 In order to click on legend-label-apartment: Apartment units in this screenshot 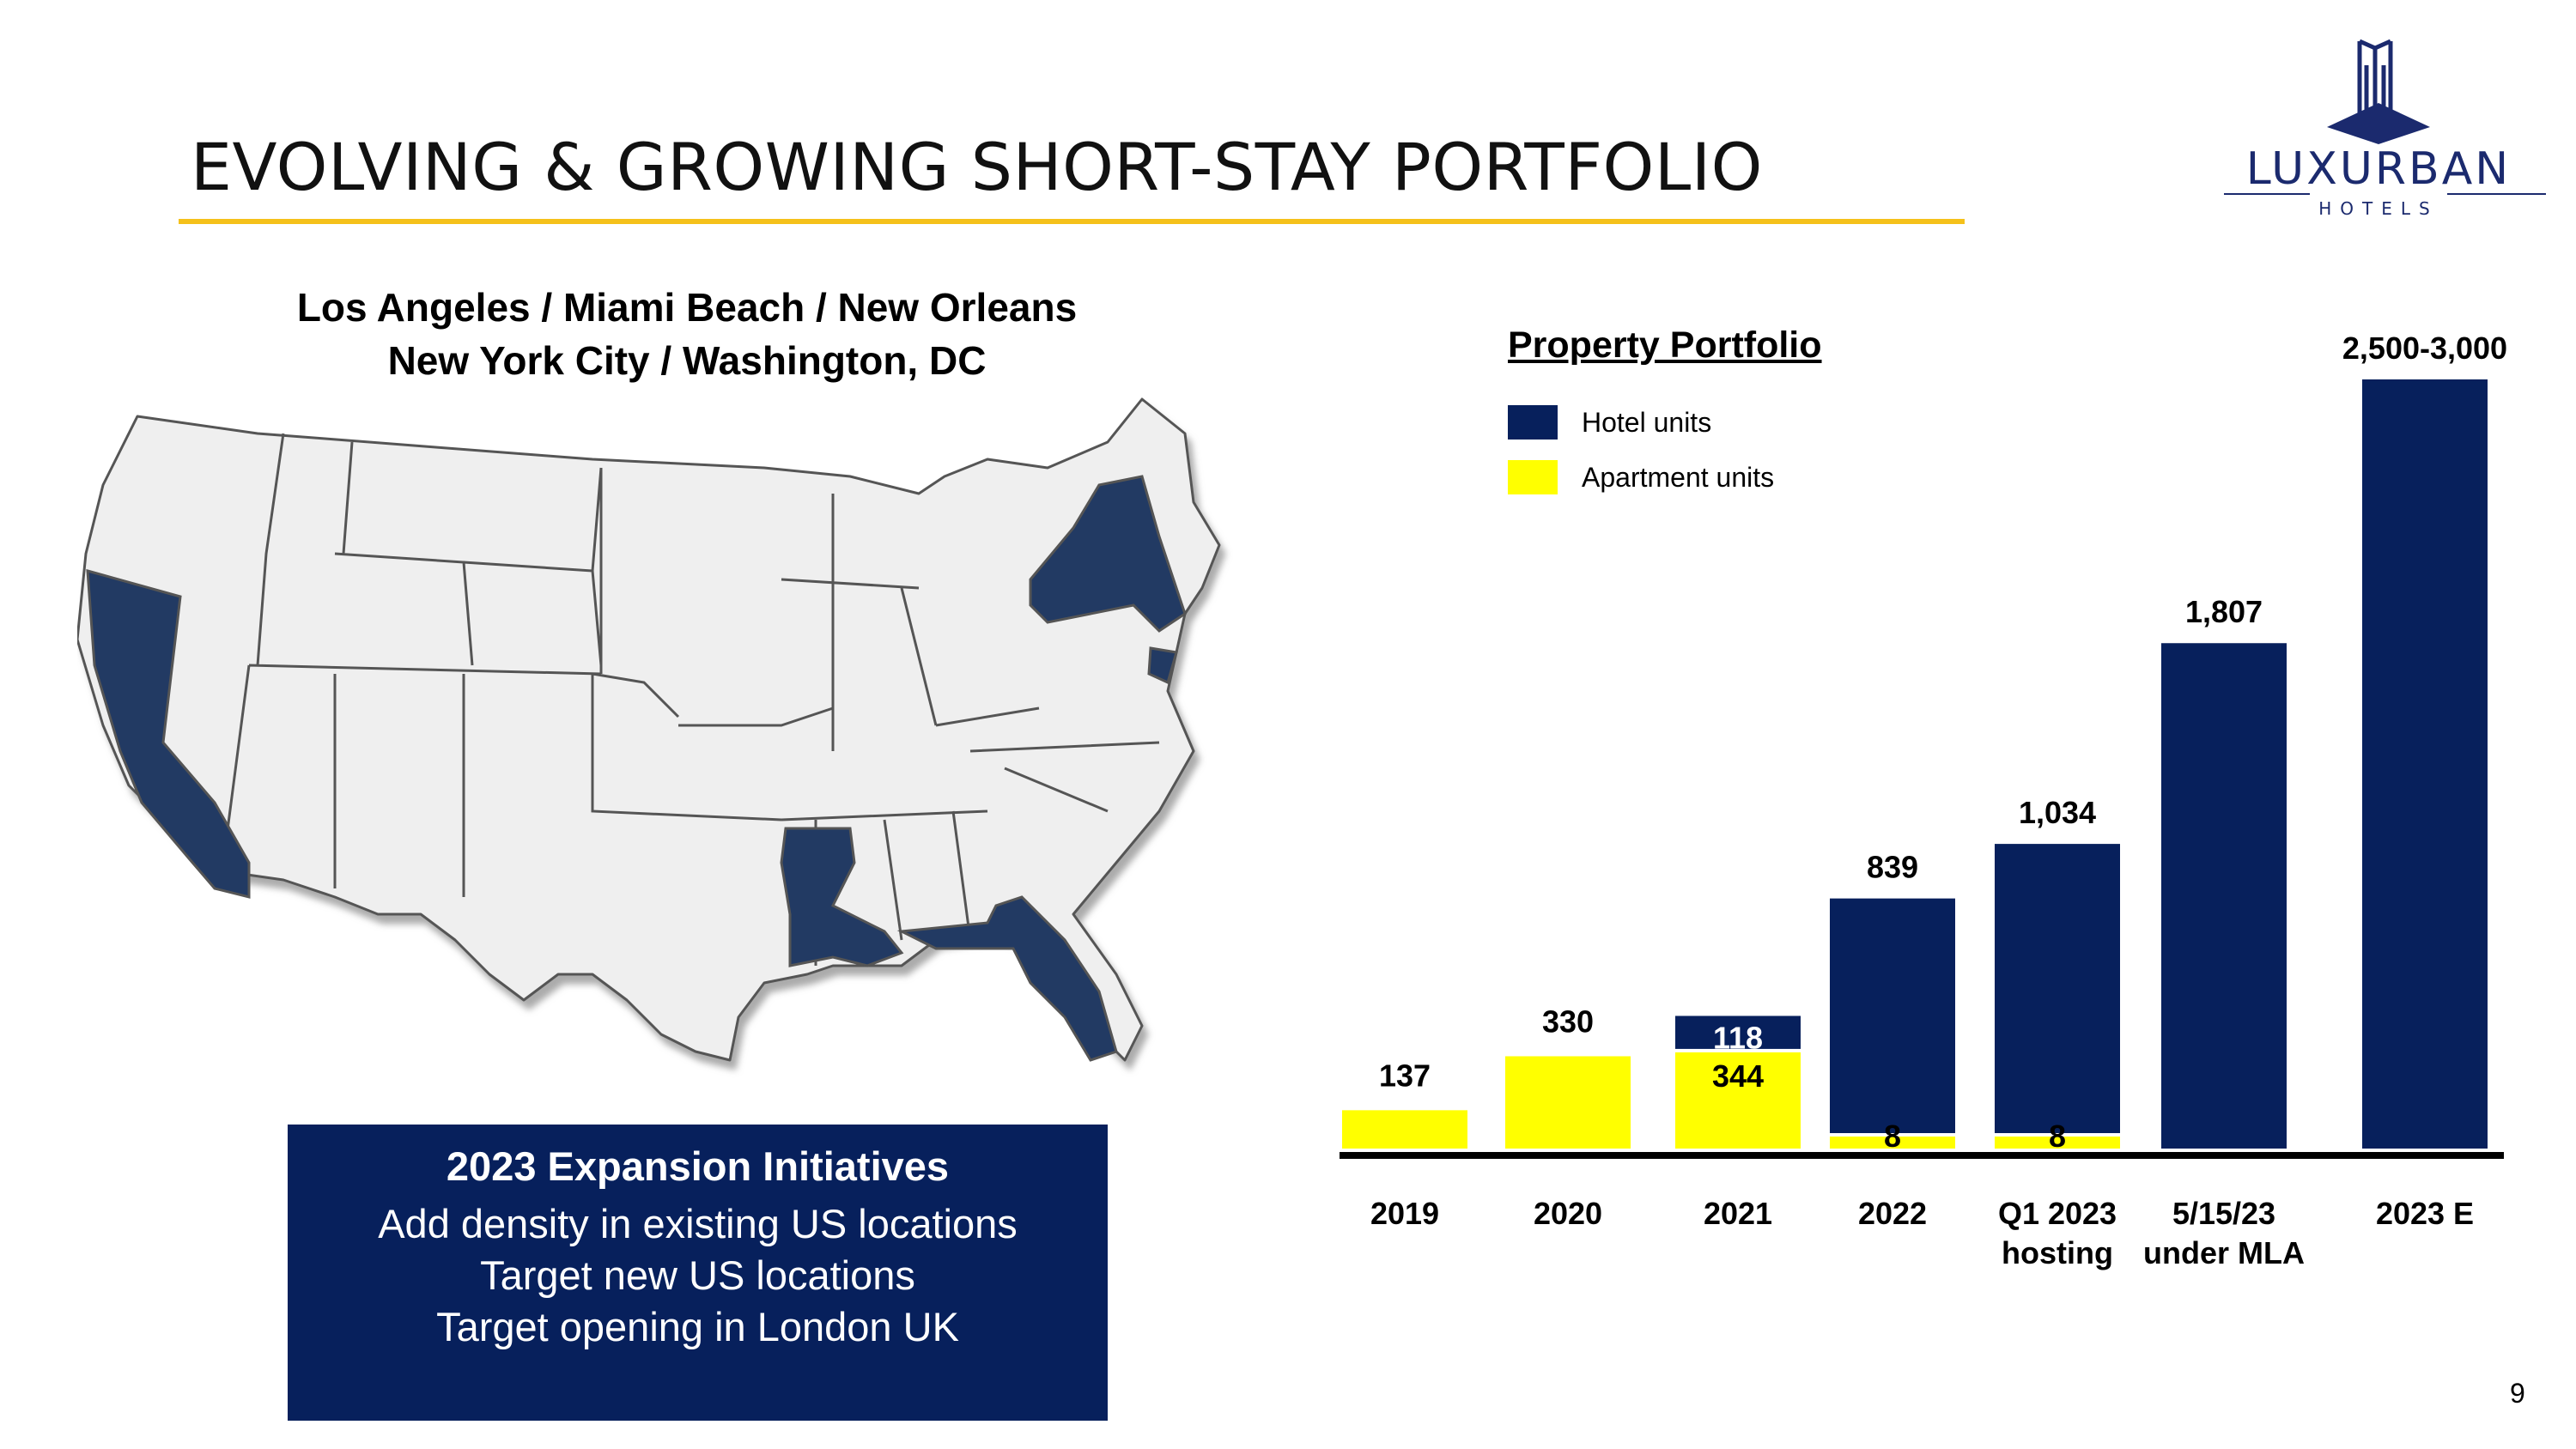, I will do `click(1678, 478)`.